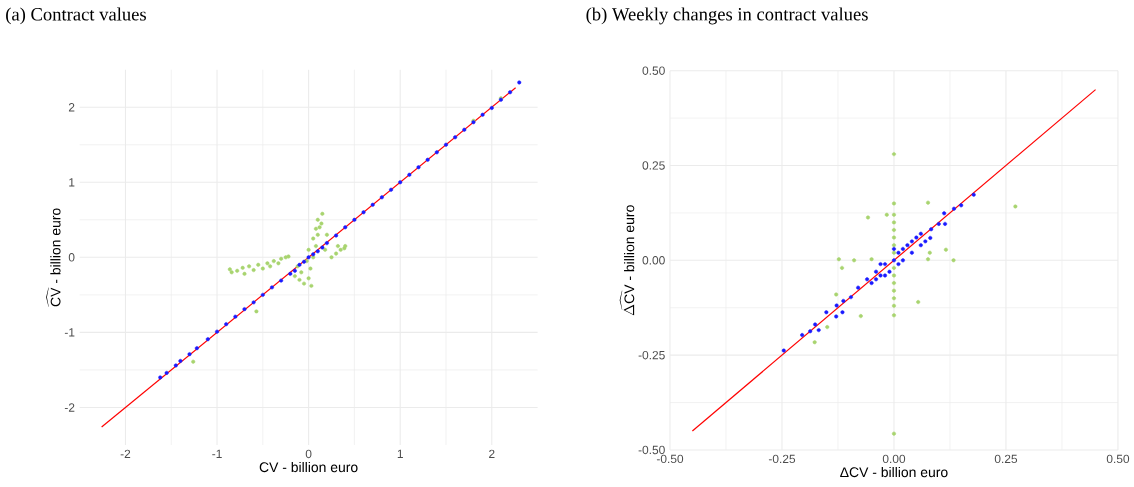  What do you see at coordinates (69, 407) in the screenshot?
I see `y-tick-label: -2` at bounding box center [69, 407].